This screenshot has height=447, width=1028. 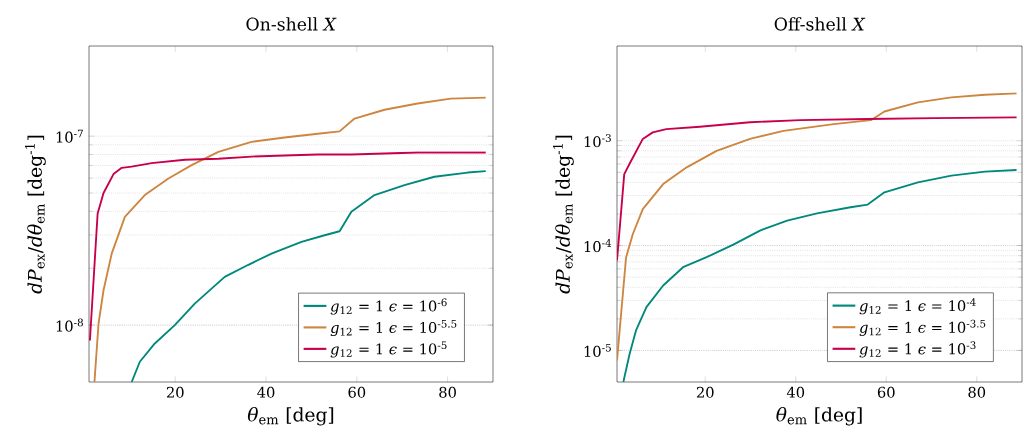 What do you see at coordinates (922, 327) in the screenshot?
I see `legend-label: g$_{12}$ = 1 ϵ = 10$^{-3.5}$` at bounding box center [922, 327].